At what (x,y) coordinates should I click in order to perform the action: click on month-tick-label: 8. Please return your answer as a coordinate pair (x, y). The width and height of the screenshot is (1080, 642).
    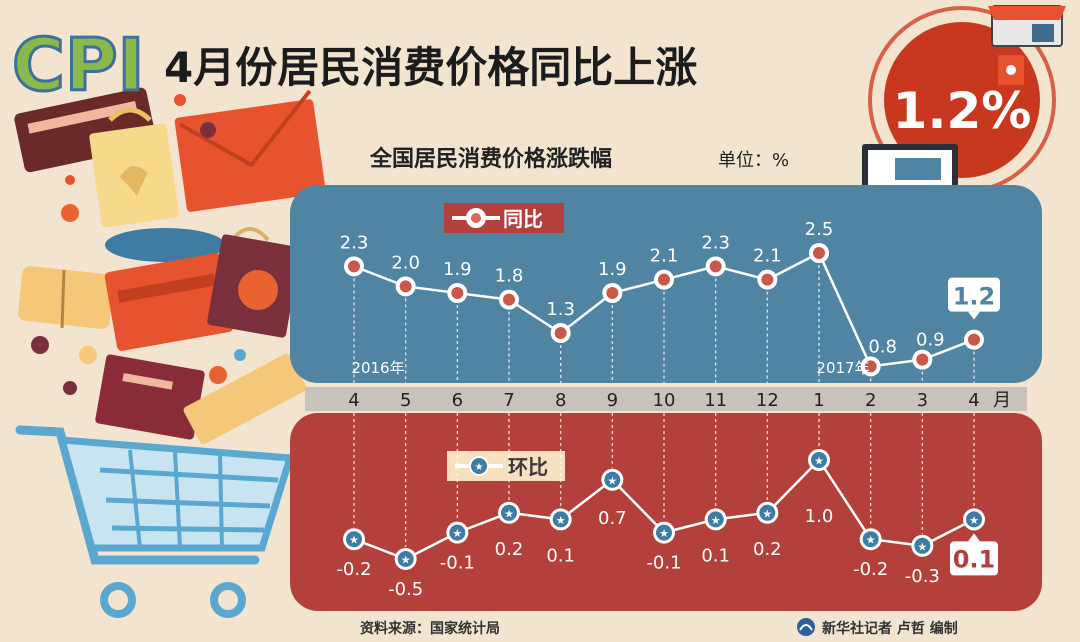
    Looking at the image, I should click on (560, 400).